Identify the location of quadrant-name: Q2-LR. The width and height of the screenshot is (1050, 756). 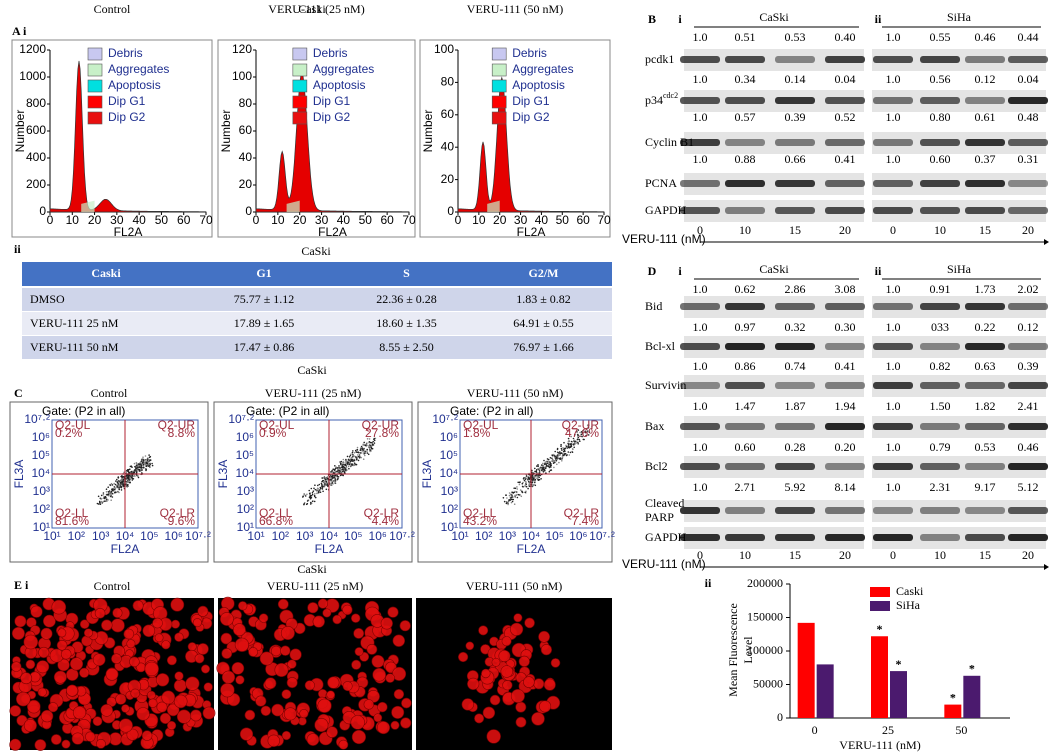
(582, 513).